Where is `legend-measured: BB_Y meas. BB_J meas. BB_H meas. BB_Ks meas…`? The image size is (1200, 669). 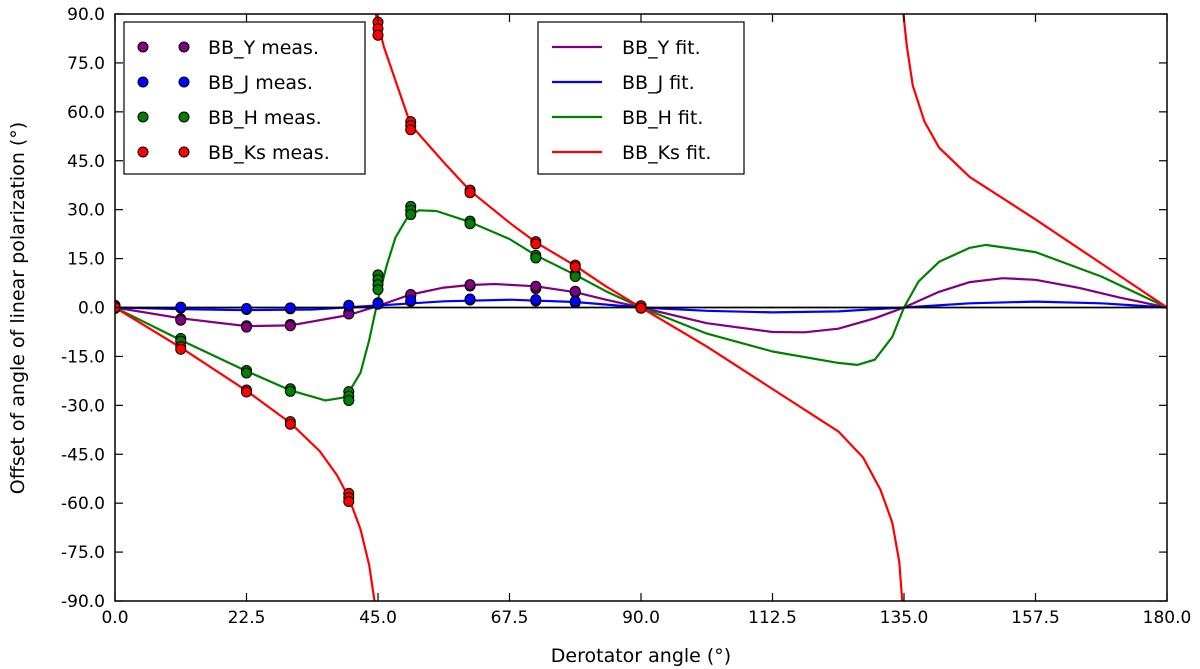 legend-measured: BB_Y meas. BB_J meas. BB_H meas. BB_Ks meas… is located at coordinates (244, 98).